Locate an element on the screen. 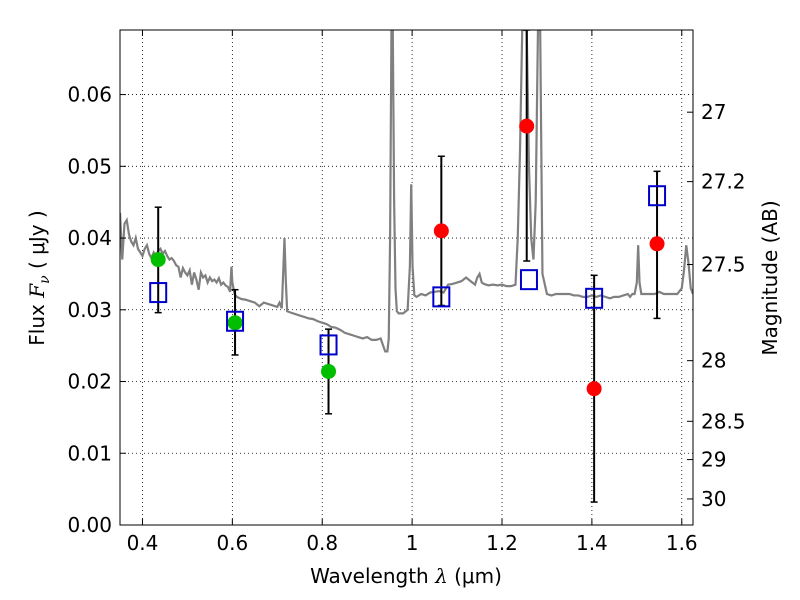 The image size is (800, 600). y2-tick-label: 28 is located at coordinates (713, 361).